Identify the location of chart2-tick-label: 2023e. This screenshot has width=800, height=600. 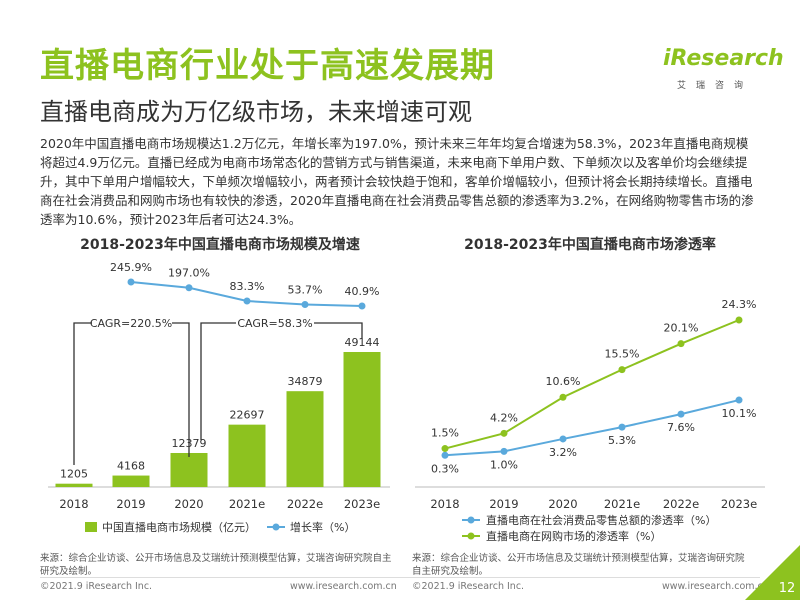
(739, 504).